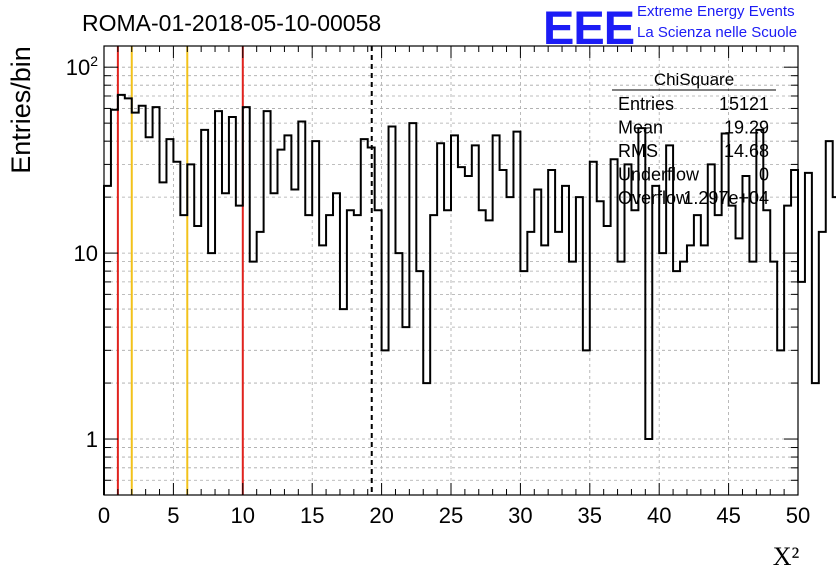  Describe the element at coordinates (726, 198) in the screenshot. I see `stats-row-value: 1.297e+04` at that location.